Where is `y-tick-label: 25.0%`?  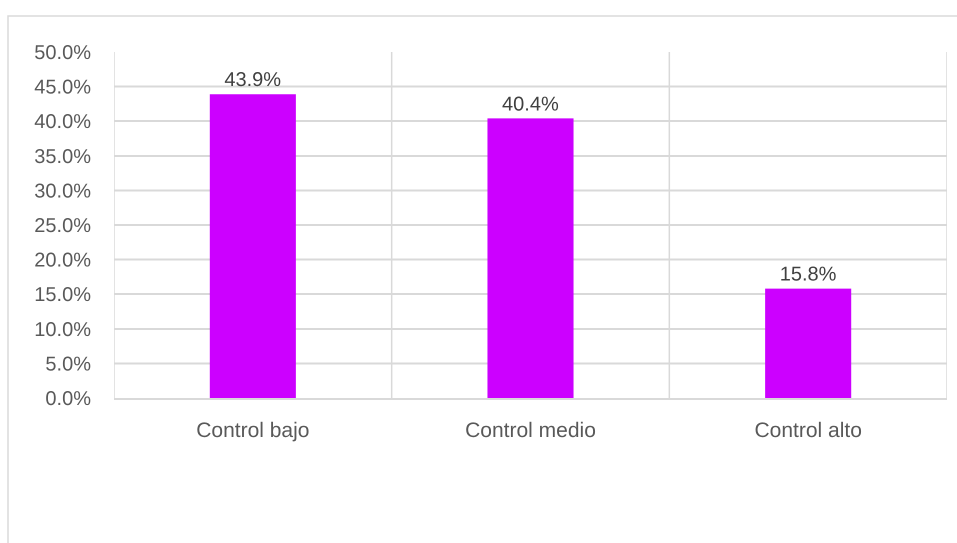
y-tick-label: 25.0% is located at coordinates (63, 226).